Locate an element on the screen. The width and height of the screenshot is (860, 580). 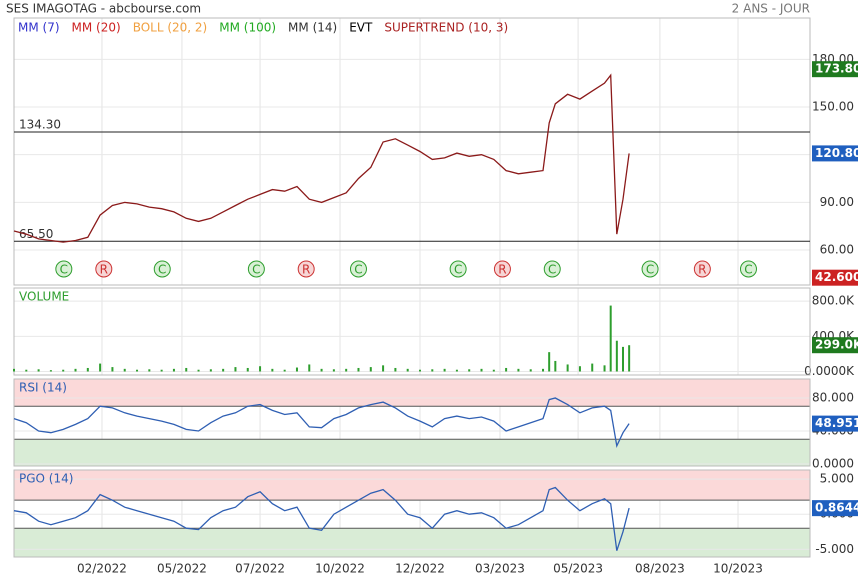
panel-title: PGO (14) is located at coordinates (46, 479).